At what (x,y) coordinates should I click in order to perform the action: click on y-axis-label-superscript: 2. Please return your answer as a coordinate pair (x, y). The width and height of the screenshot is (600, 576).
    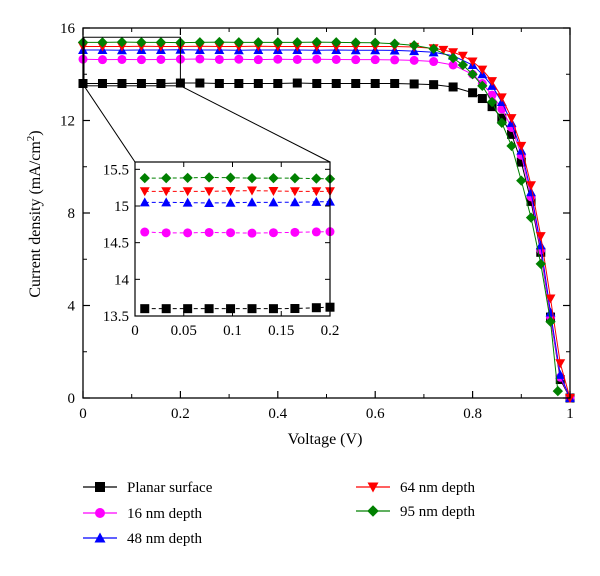
    Looking at the image, I should click on (31, 139).